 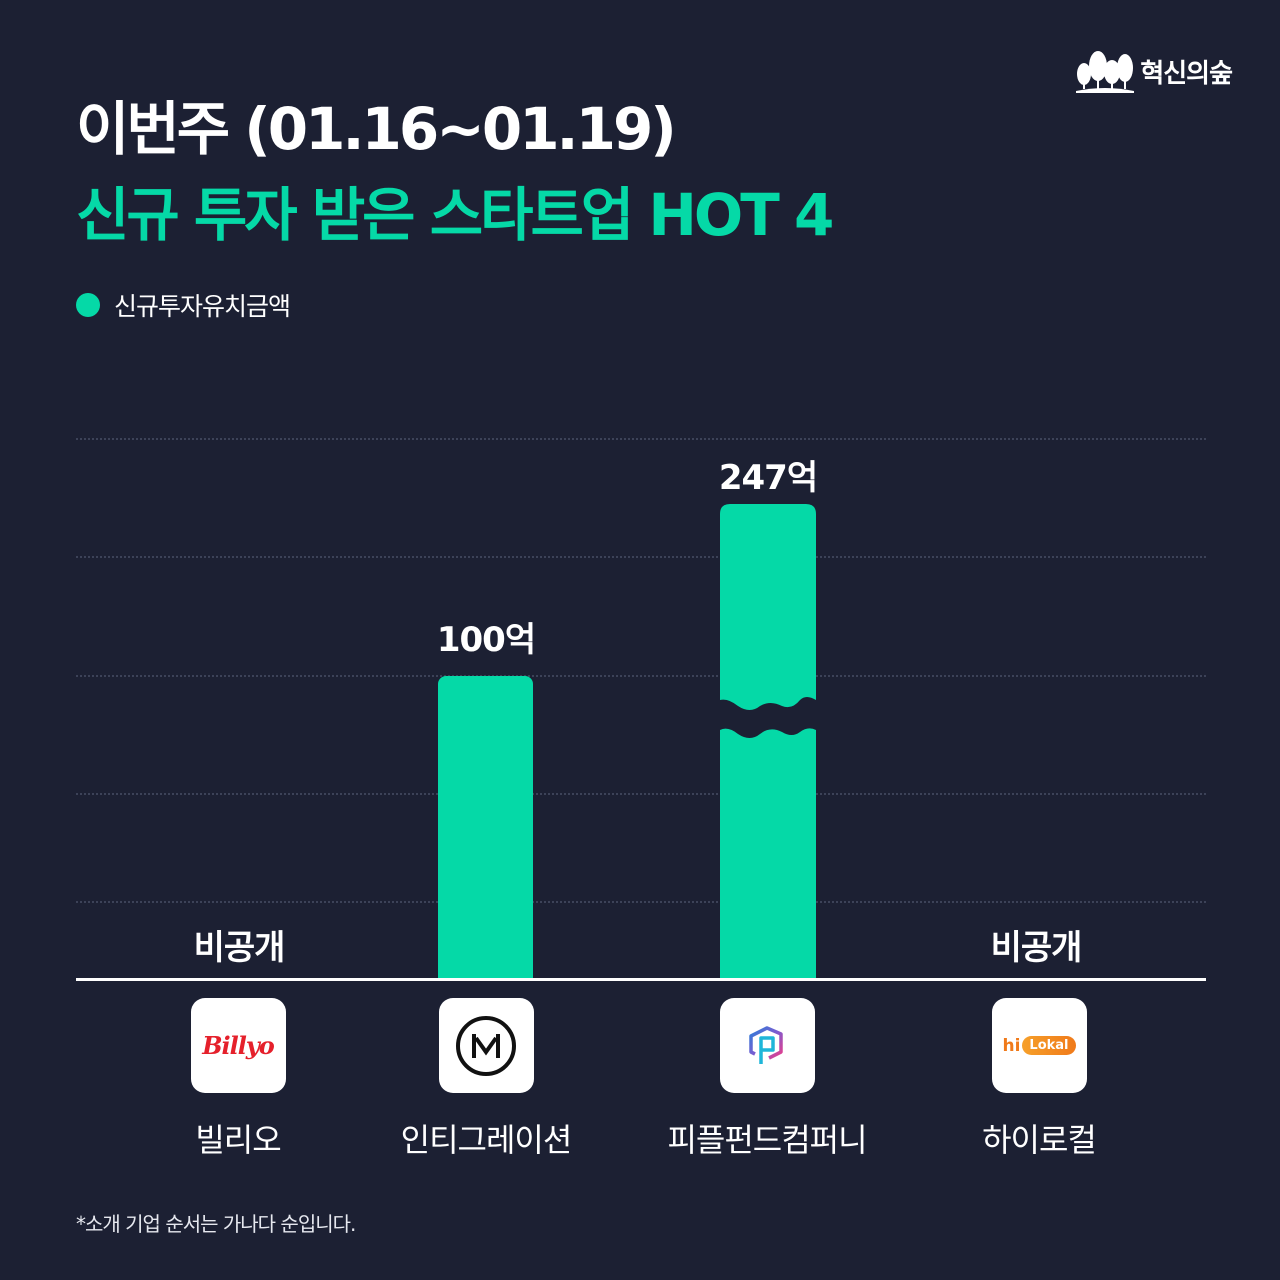 I want to click on company-billyo: Billyo 빌리오, so click(x=238, y=1079).